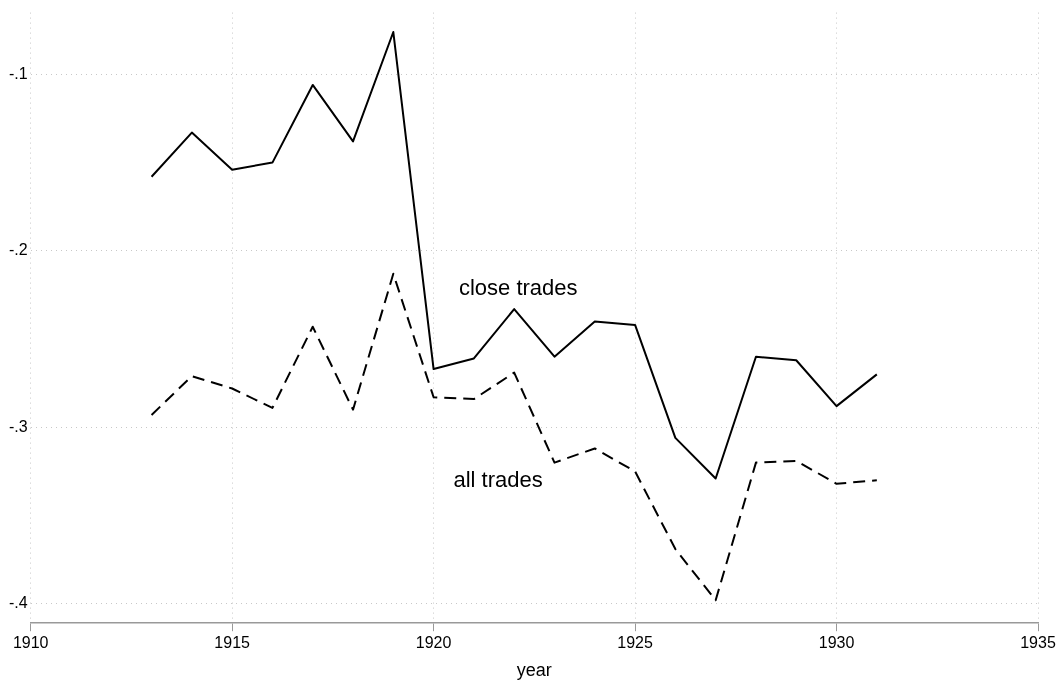  What do you see at coordinates (18, 603) in the screenshot?
I see `y-tick-label: -.4` at bounding box center [18, 603].